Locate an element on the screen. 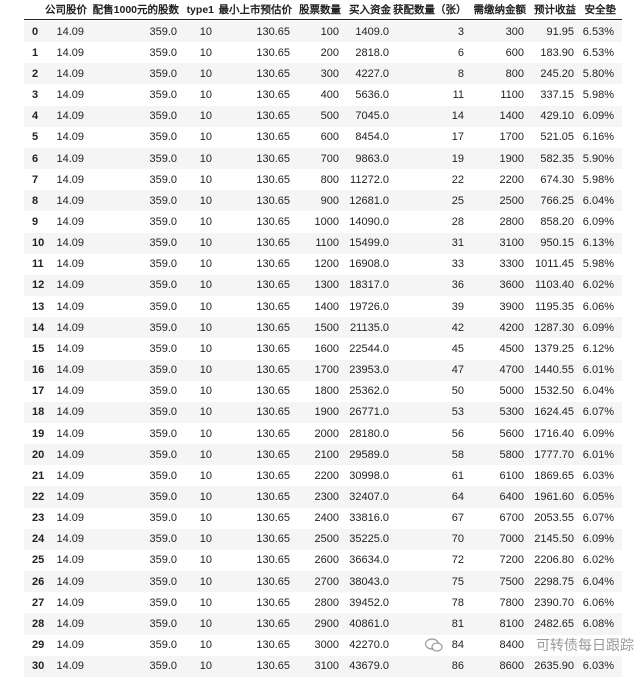  table-cell: 28180.0 is located at coordinates (369, 433).